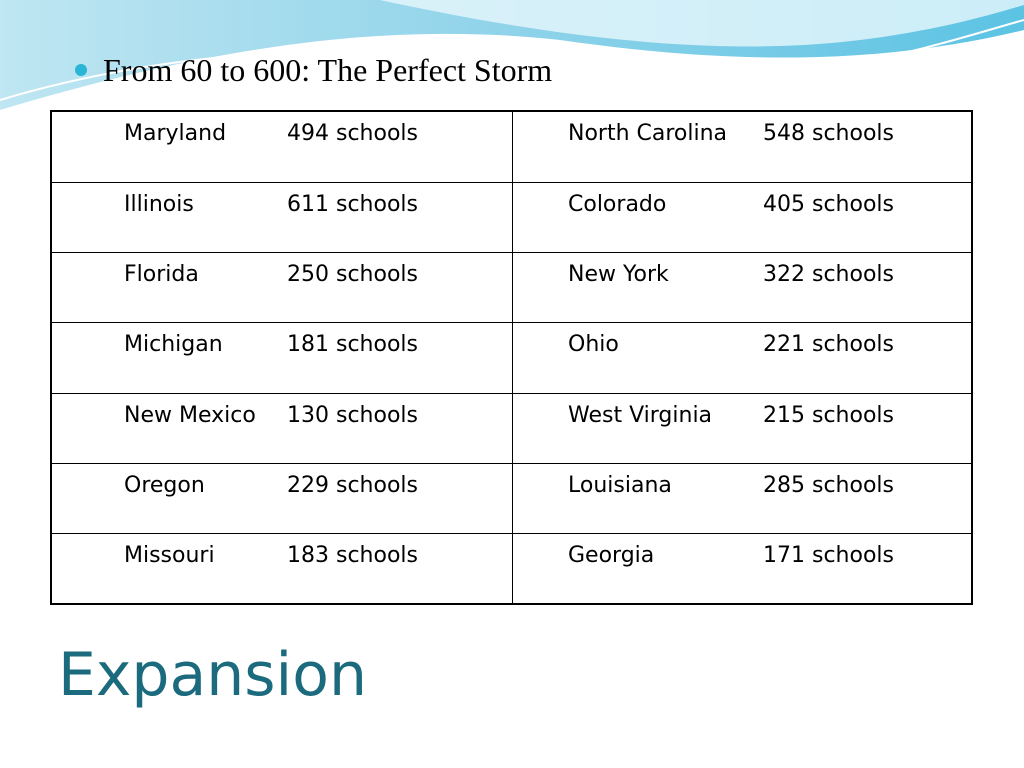 The image size is (1024, 768). I want to click on table-row: Oregon 229 schools Louisiana 285 schools, so click(513, 497).